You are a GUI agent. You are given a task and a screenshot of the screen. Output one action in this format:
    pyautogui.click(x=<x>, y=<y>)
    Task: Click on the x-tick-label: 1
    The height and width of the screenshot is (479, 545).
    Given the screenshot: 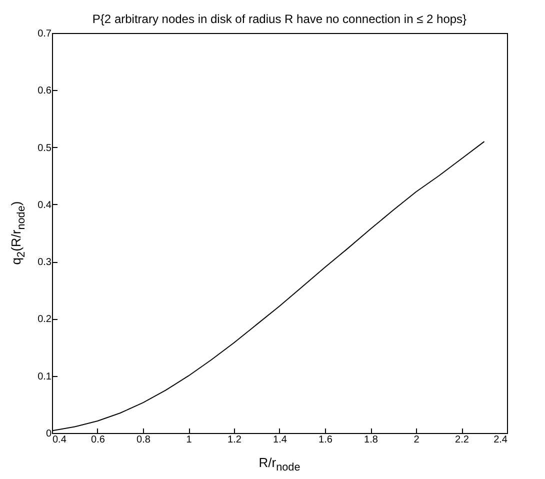 What is the action you would take?
    pyautogui.click(x=189, y=440)
    